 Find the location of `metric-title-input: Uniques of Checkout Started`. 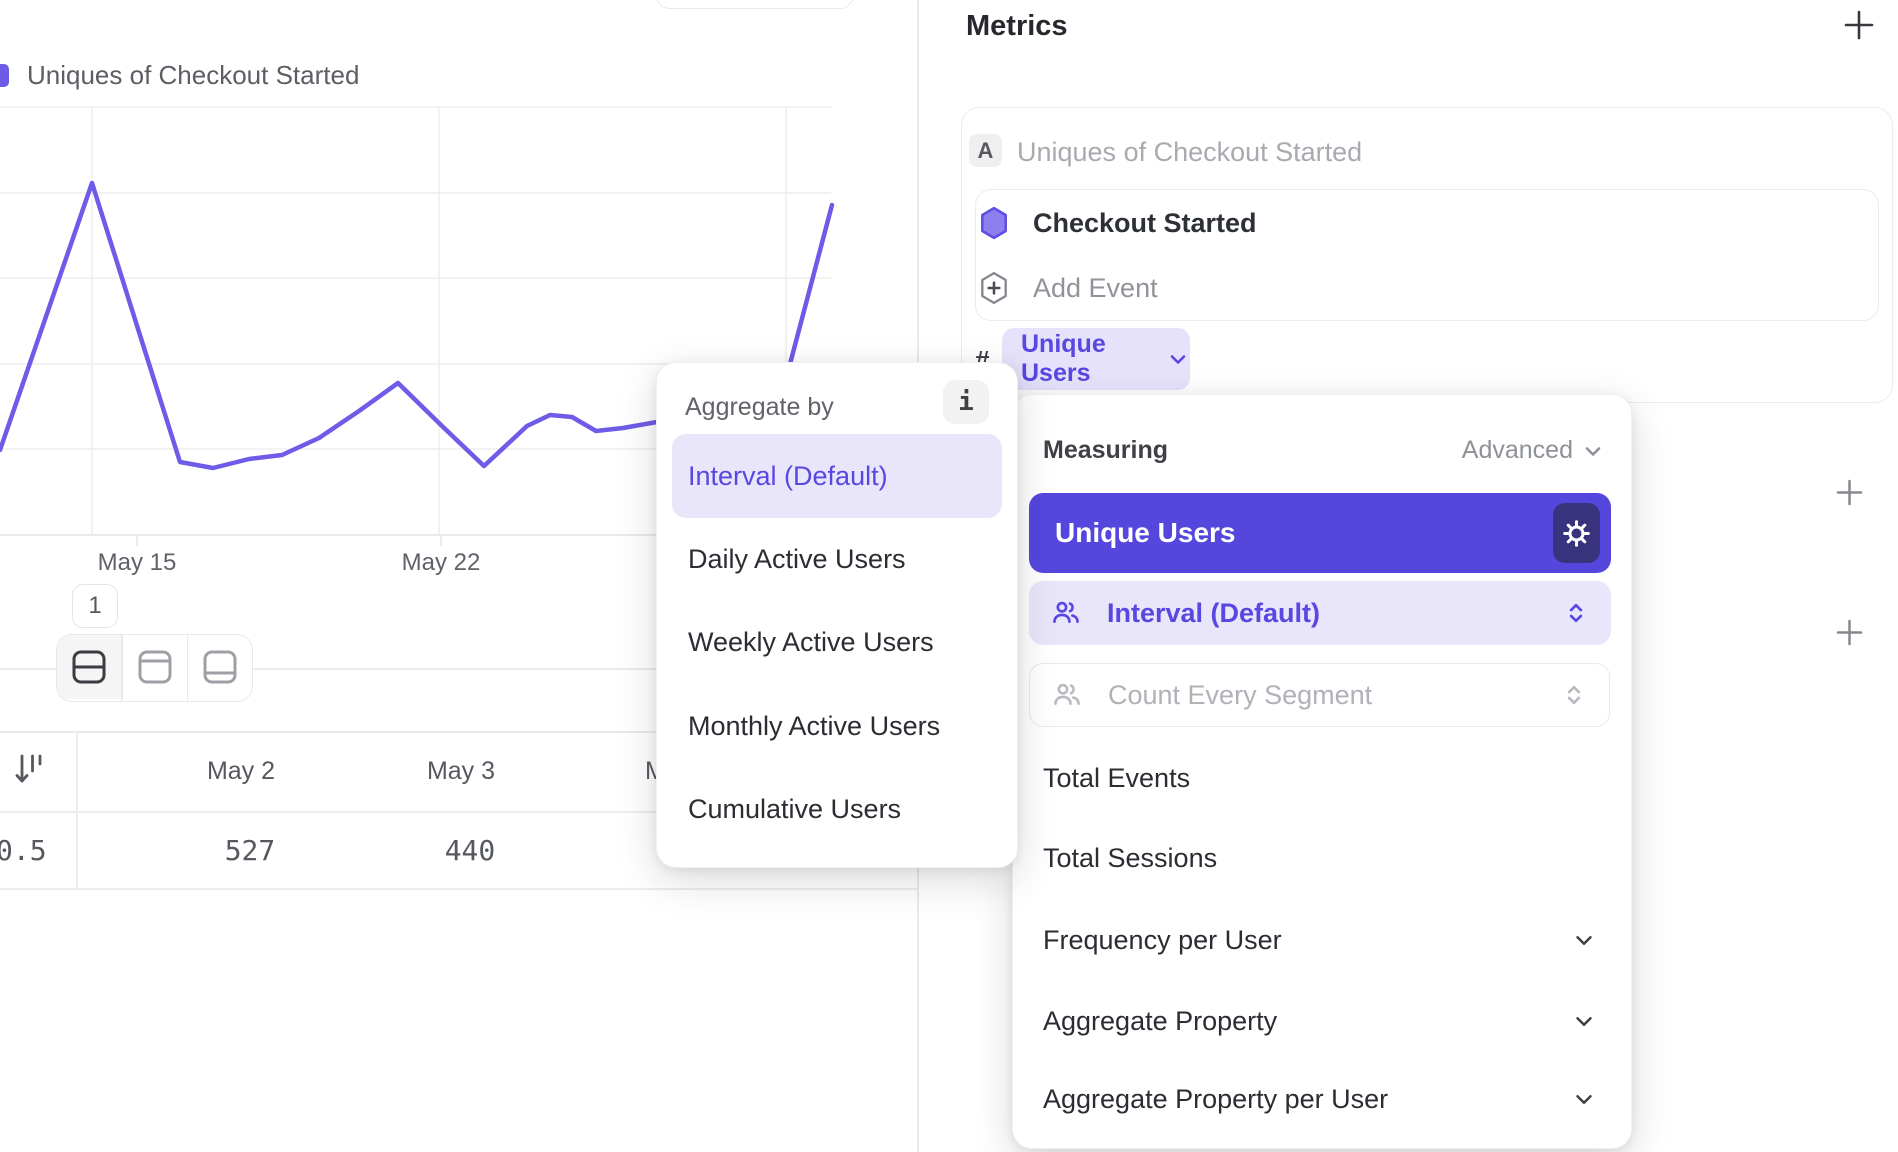

metric-title-input: Uniques of Checkout Started is located at coordinates (1190, 152).